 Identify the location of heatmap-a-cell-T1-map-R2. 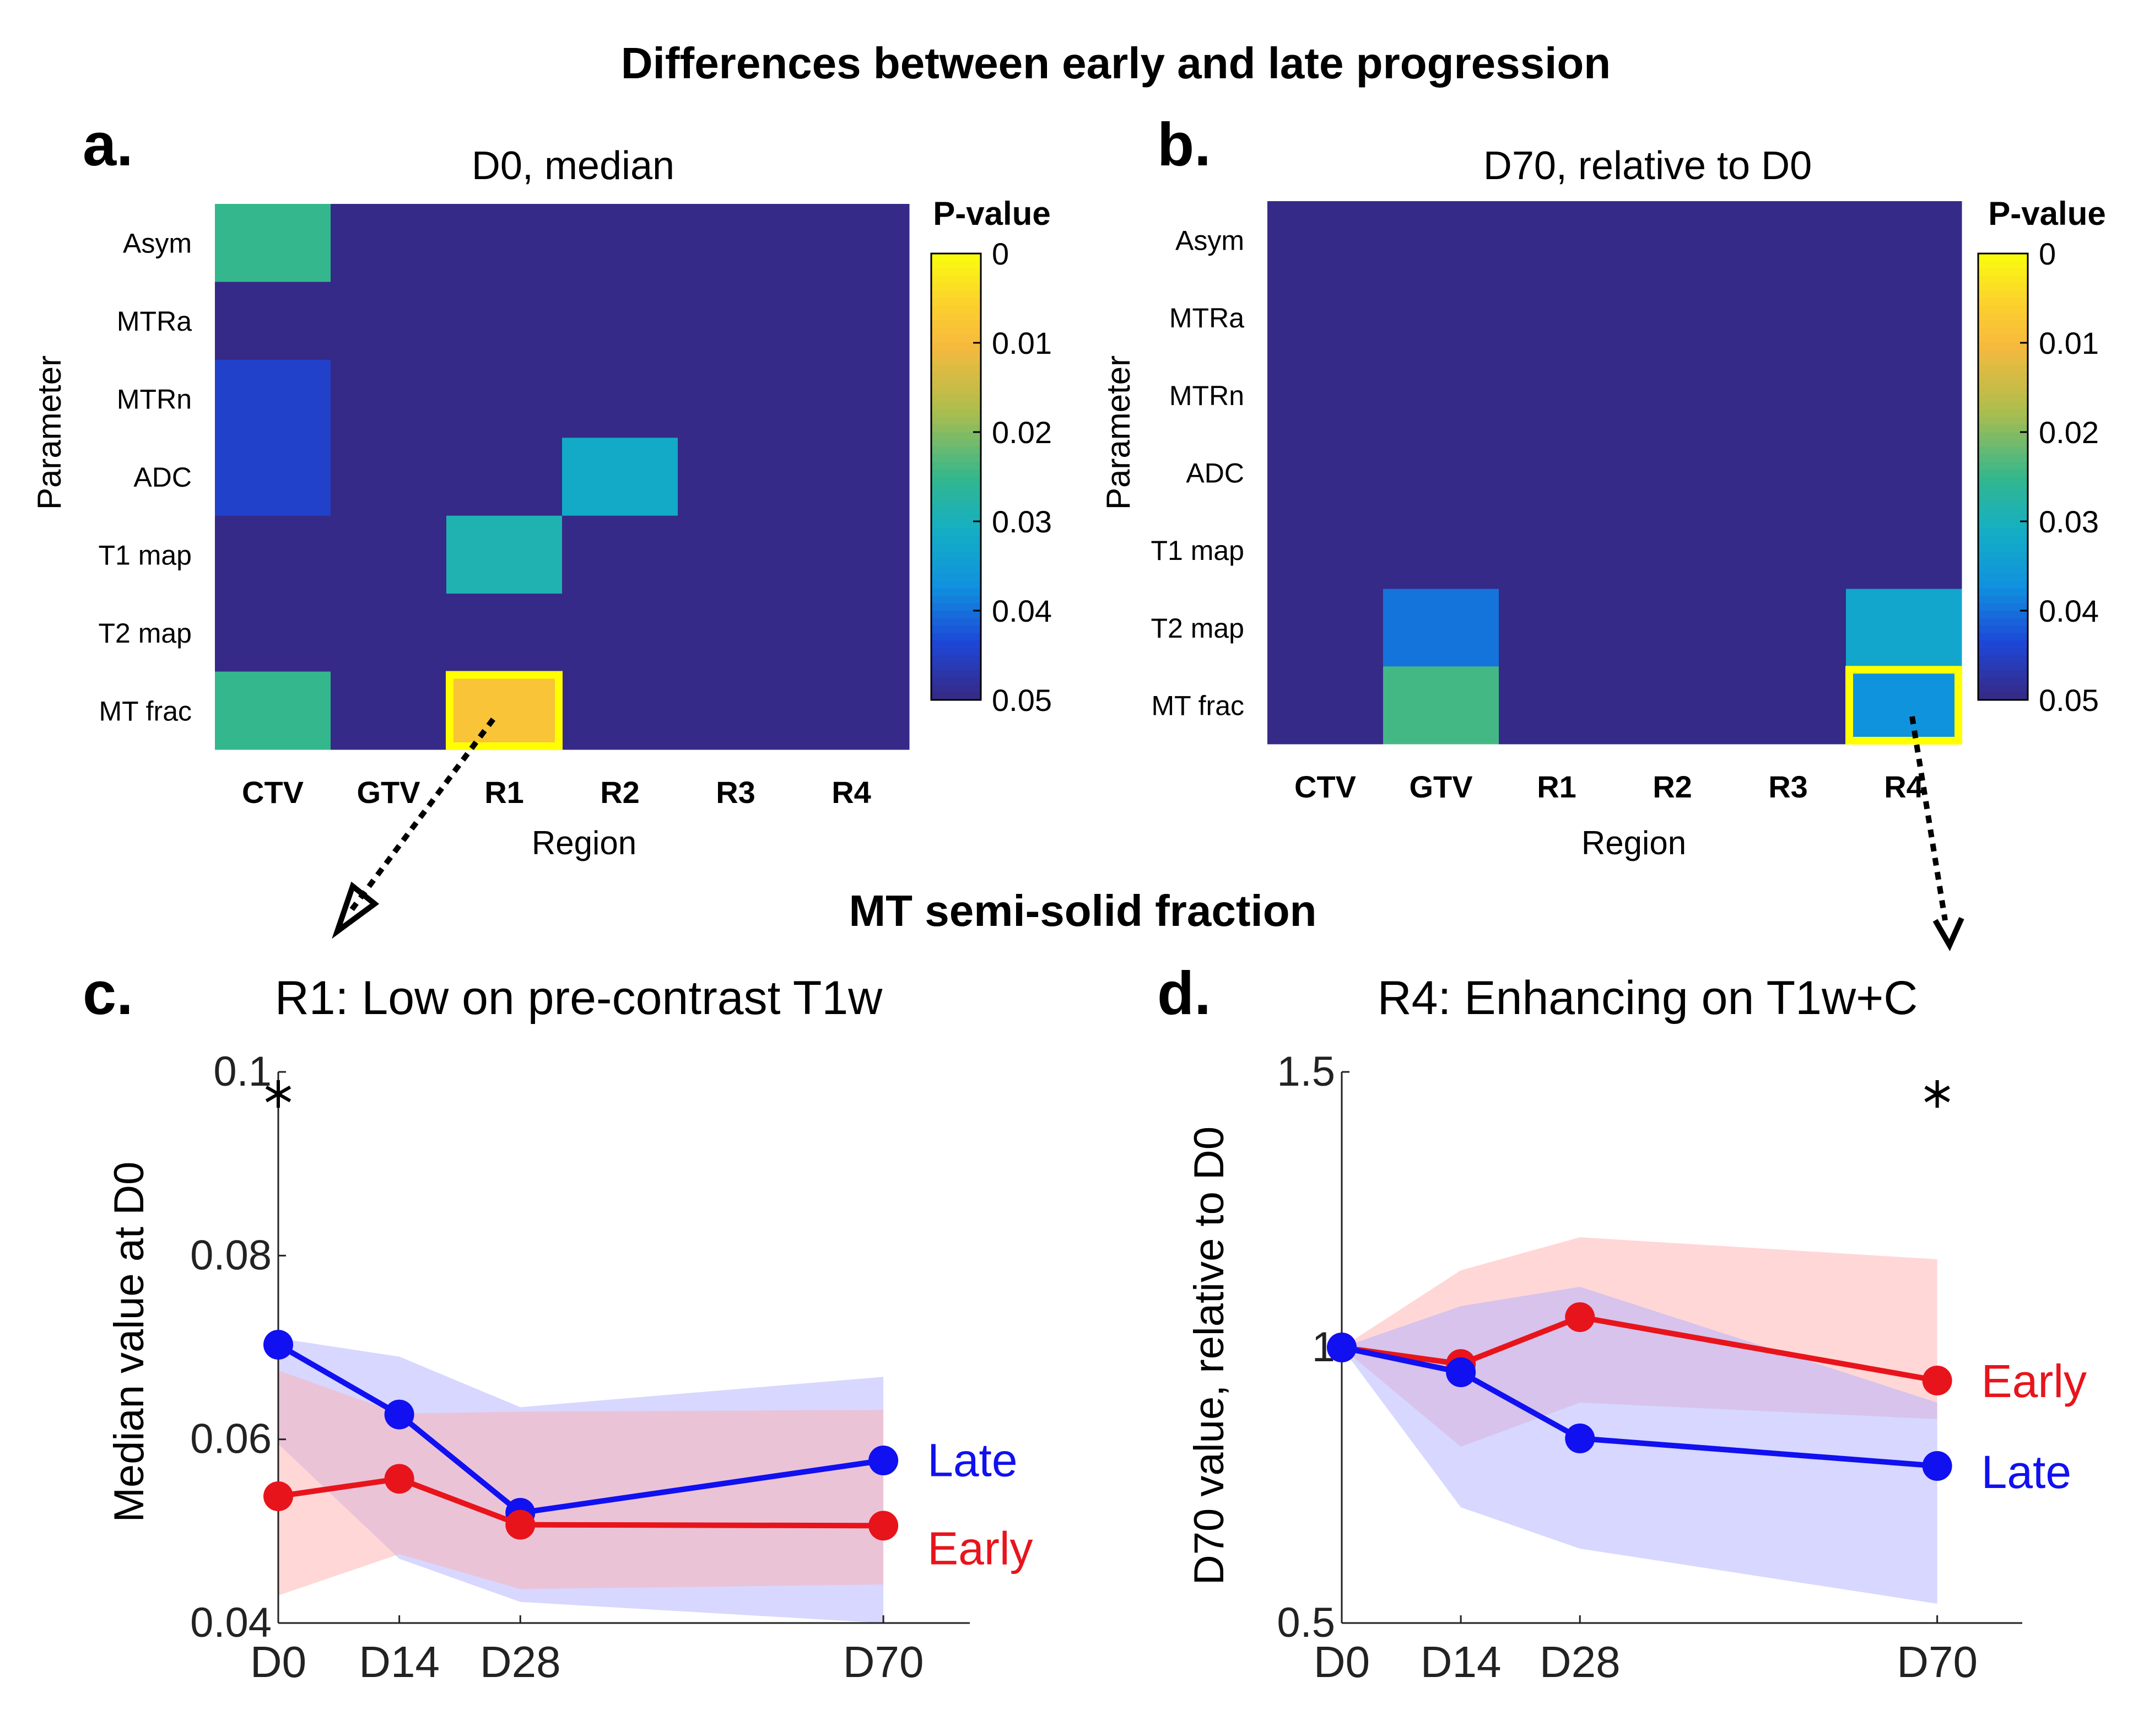
(620, 554).